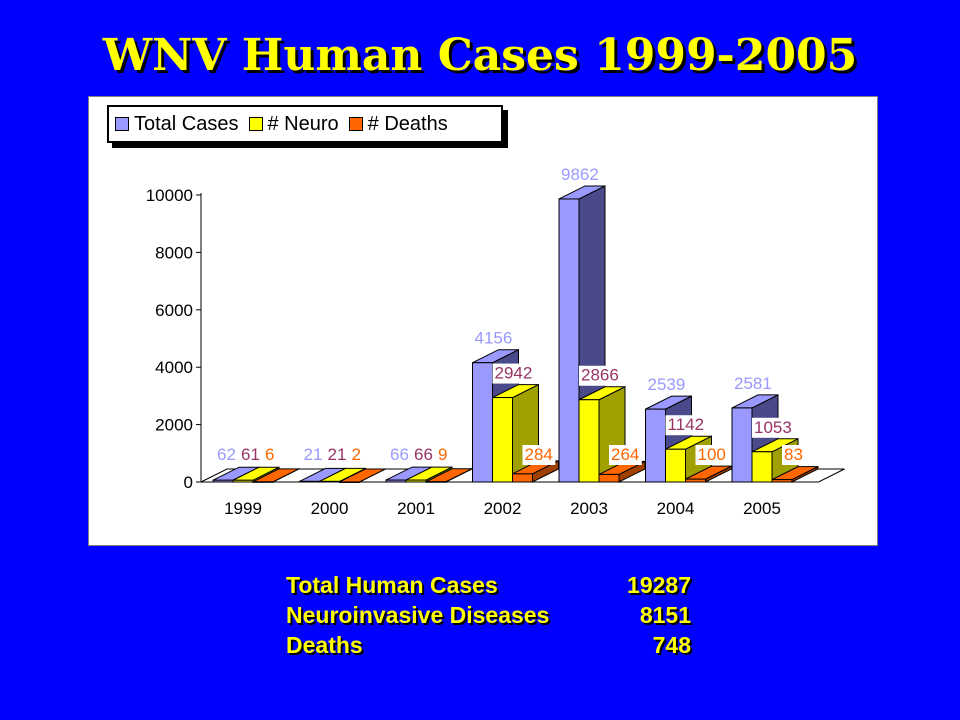  I want to click on data-label: 2942, so click(514, 373).